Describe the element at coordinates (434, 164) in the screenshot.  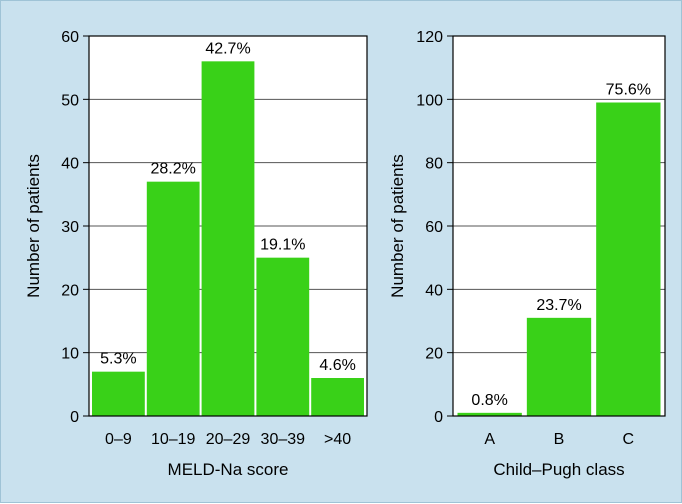
I see `y-tick-label: 80` at that location.